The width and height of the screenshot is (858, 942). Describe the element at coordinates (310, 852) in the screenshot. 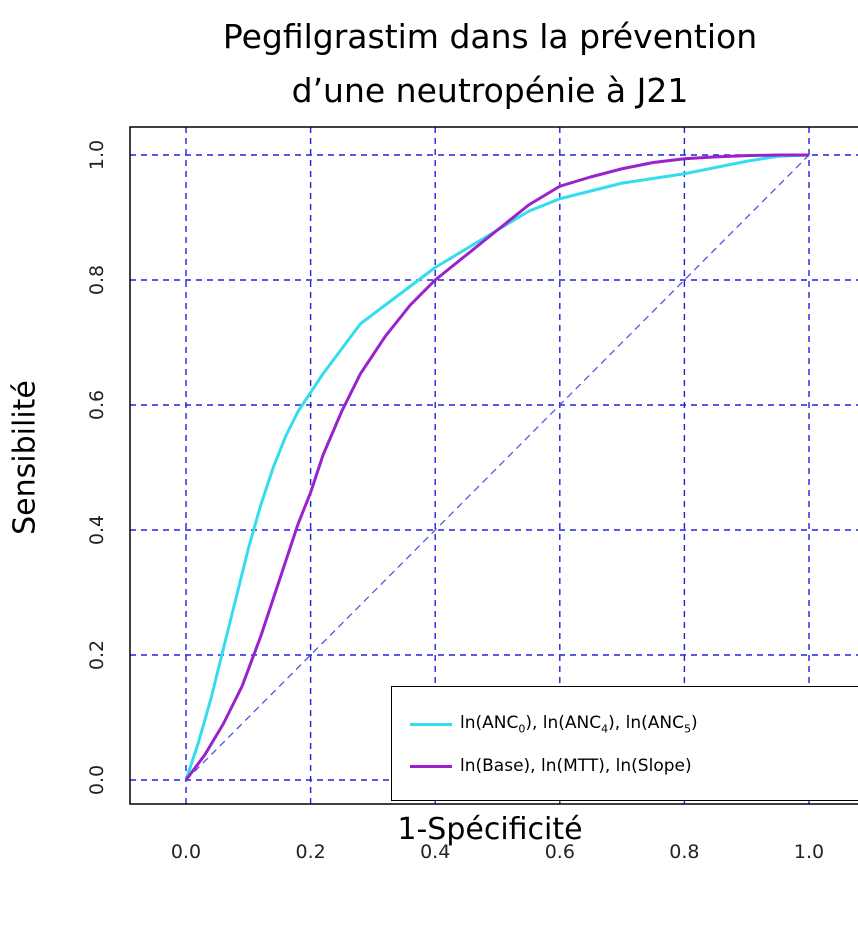

I see `x-tick-label: 0.2` at that location.